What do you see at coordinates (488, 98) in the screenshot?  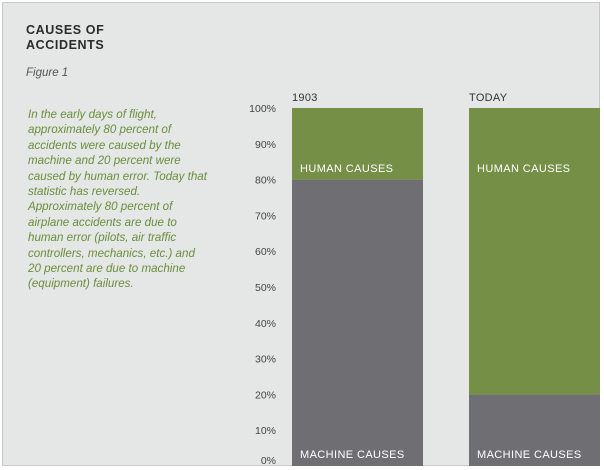 I see `category-label: TODAY` at bounding box center [488, 98].